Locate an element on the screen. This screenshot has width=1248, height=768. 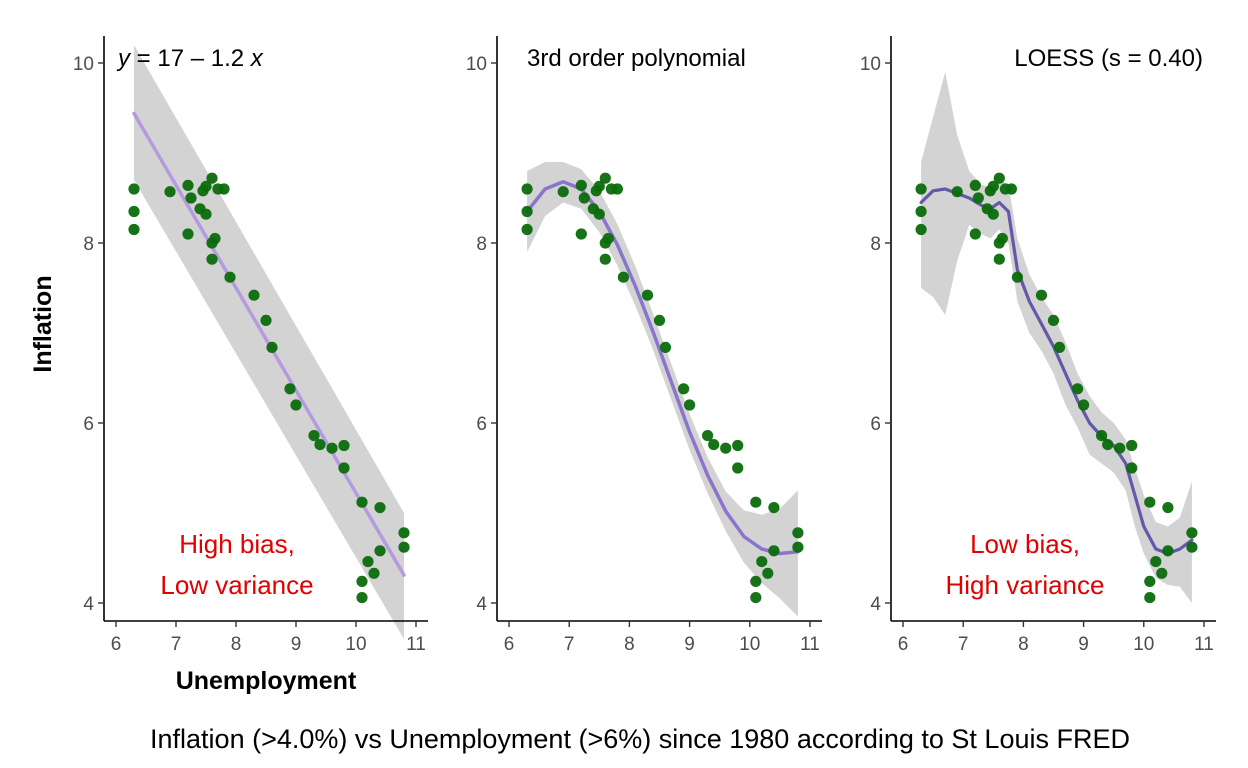
y-tick-label: 10 is located at coordinates (476, 64).